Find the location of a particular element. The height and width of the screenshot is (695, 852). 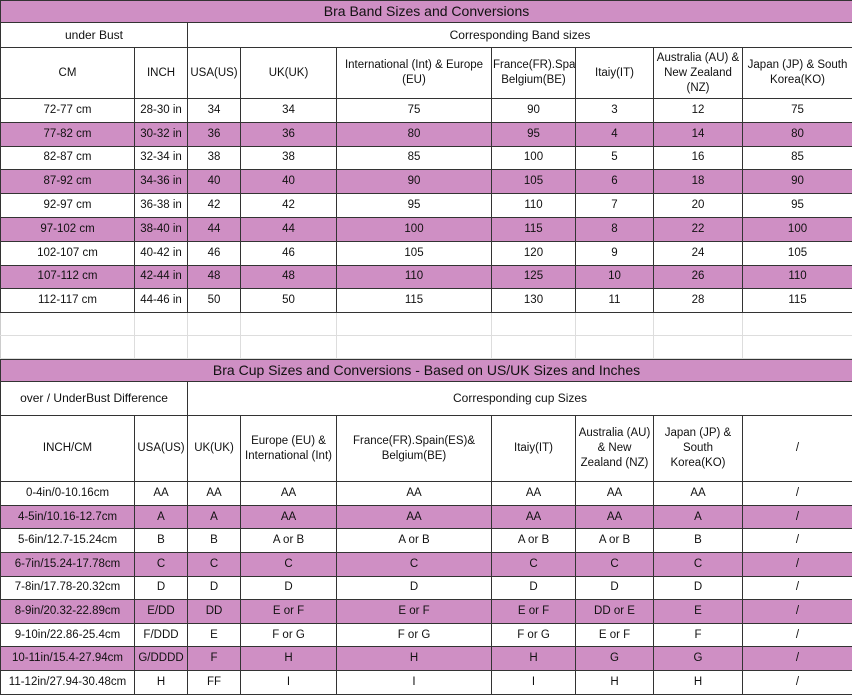

table-cell: 46 is located at coordinates (214, 253).